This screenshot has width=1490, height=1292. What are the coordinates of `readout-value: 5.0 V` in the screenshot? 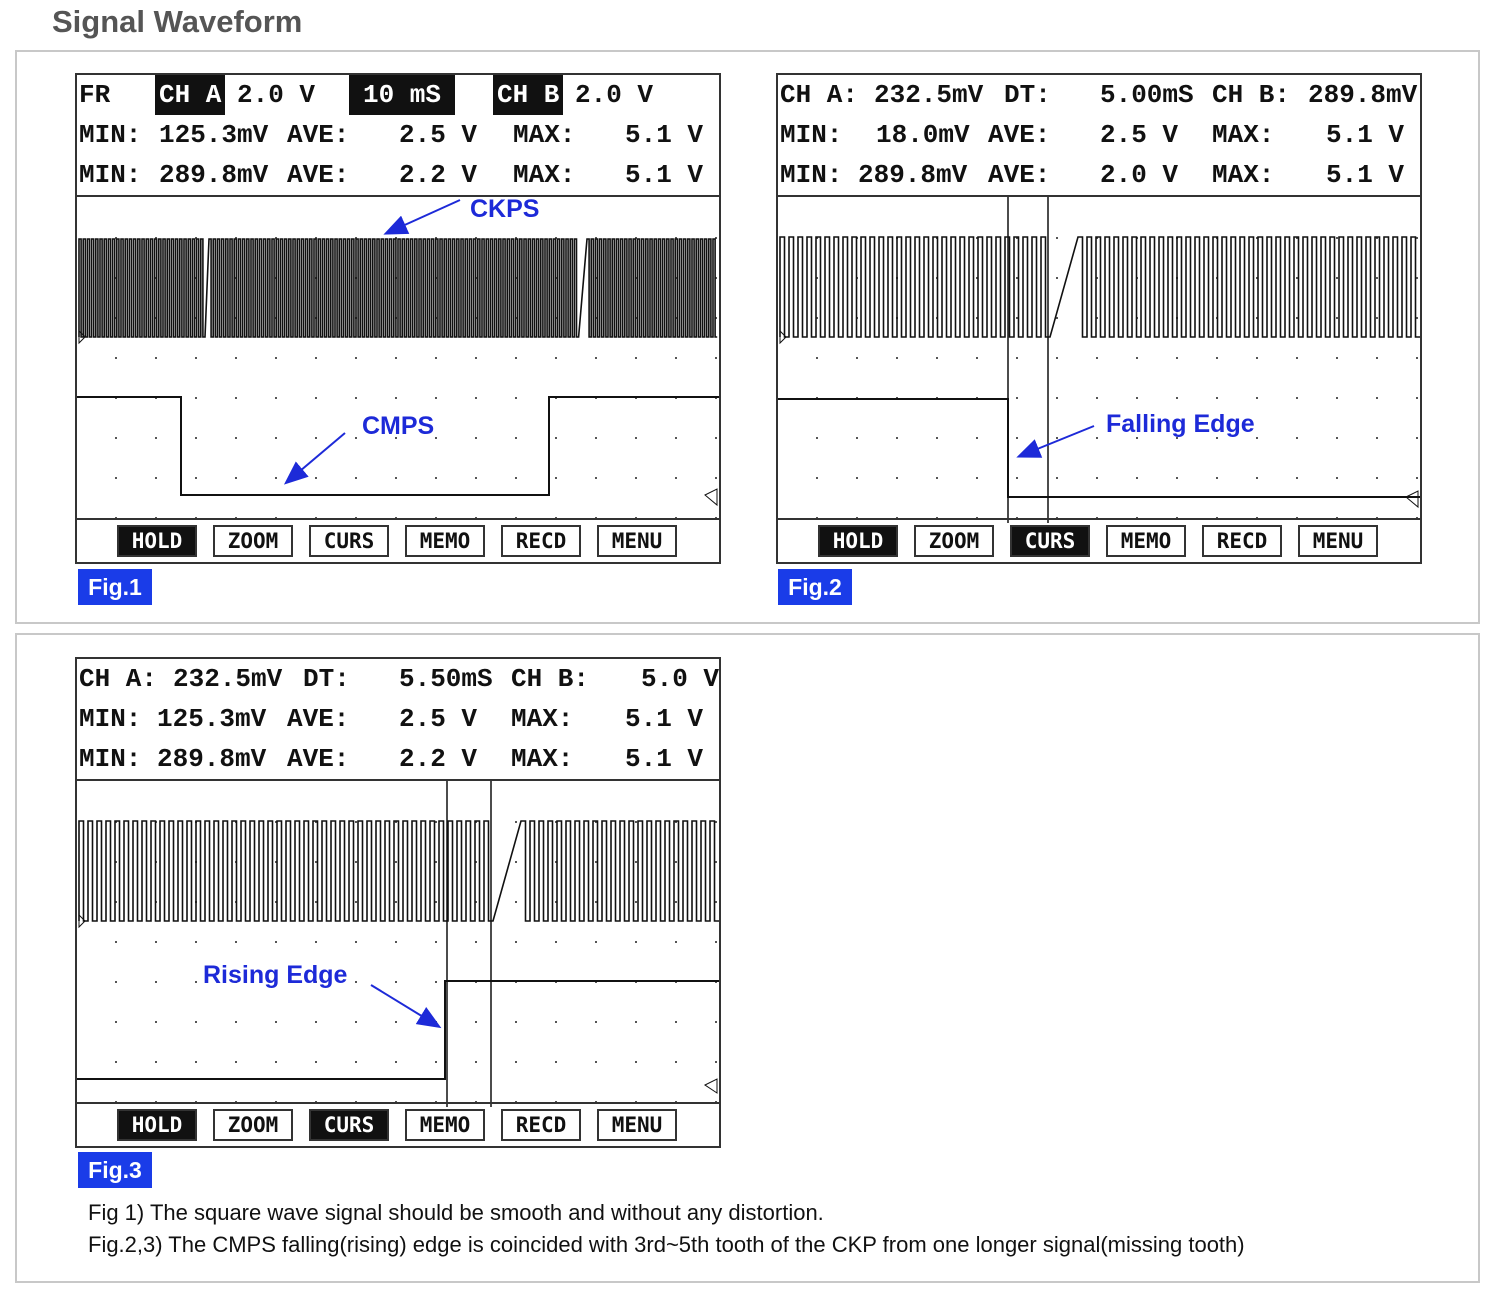 It's located at (680, 679).